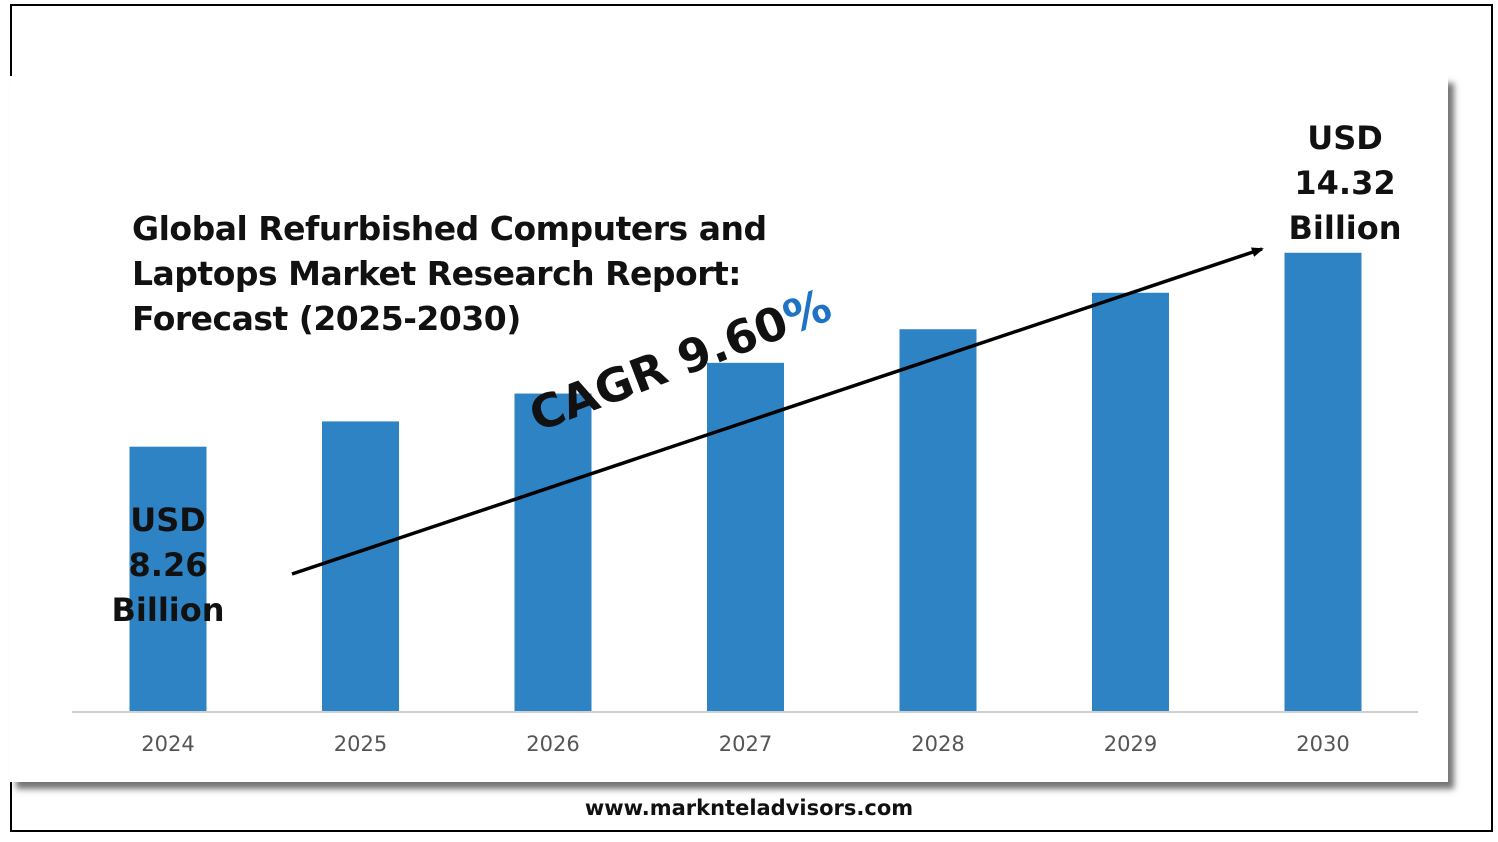 Image resolution: width=1498 pixels, height=842 pixels. What do you see at coordinates (1345, 228) in the screenshot?
I see `end-value-unit: Billion` at bounding box center [1345, 228].